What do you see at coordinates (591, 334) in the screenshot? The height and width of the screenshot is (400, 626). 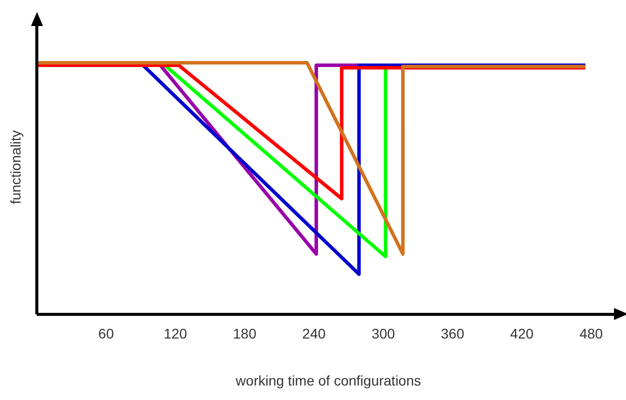 I see `x-tick-label: 480` at bounding box center [591, 334].